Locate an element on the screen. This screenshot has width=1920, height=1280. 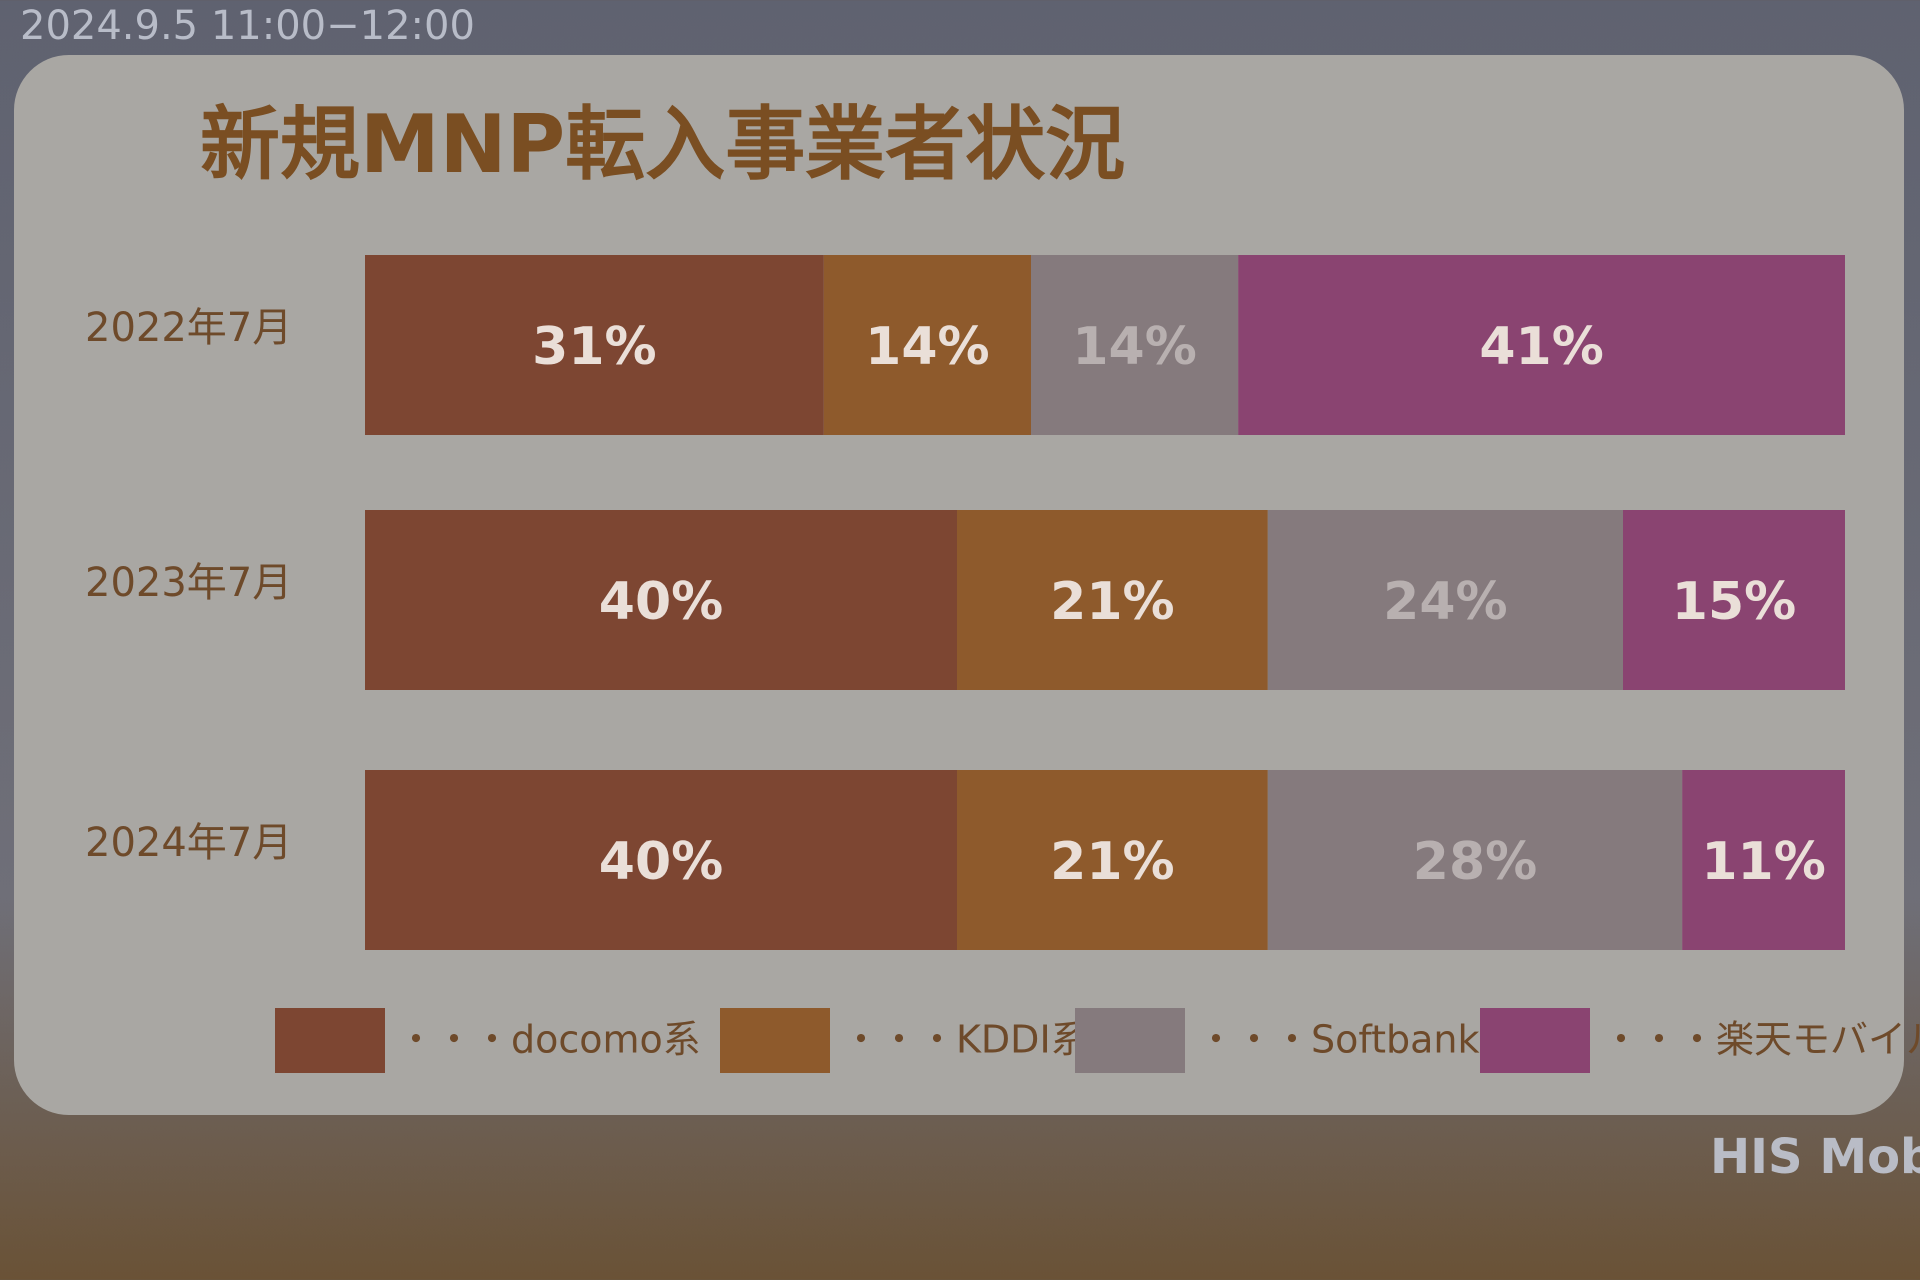
value-label: 31% is located at coordinates (594, 347).